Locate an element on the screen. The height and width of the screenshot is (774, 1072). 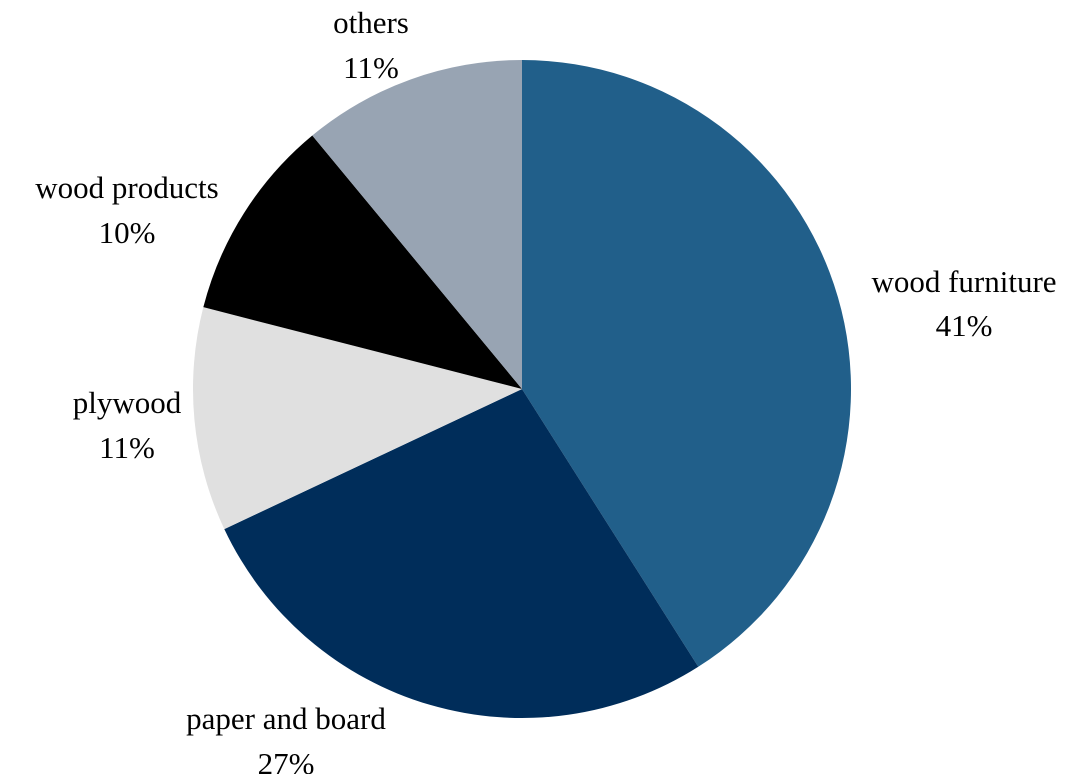
pie-slice-others is located at coordinates (417, 224).